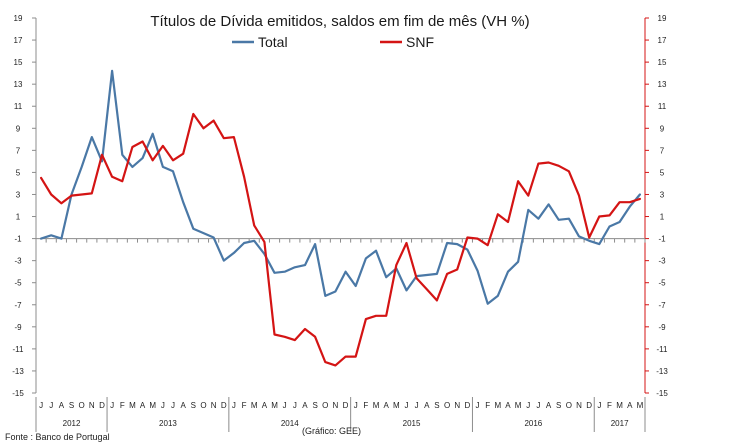 This screenshot has height=446, width=750. I want to click on legend-label-snf: SNF, so click(420, 42).